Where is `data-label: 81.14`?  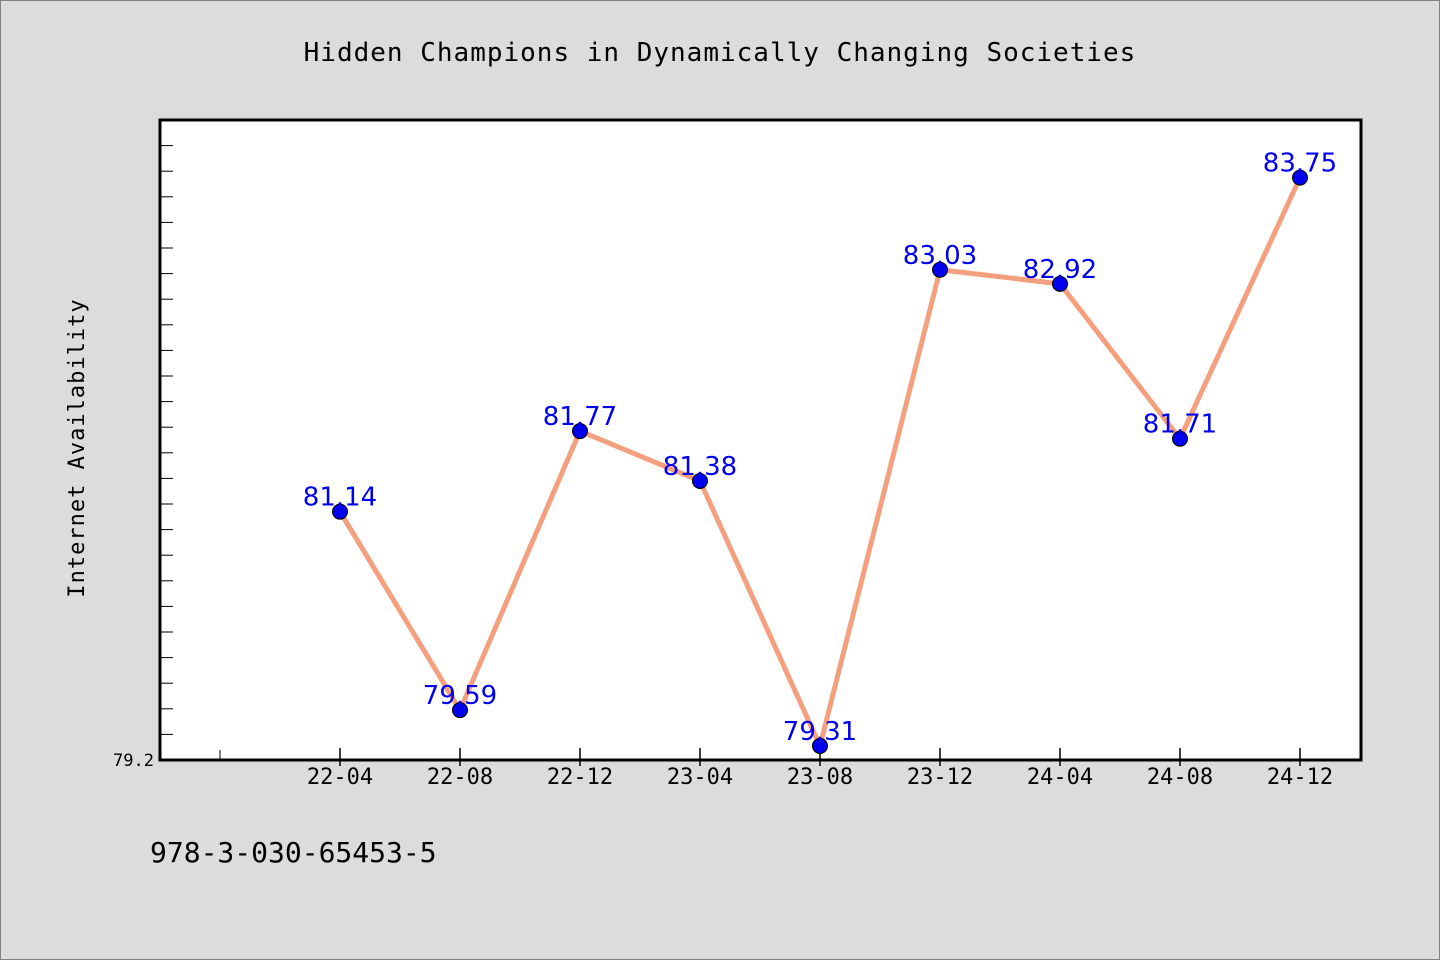
data-label: 81.14 is located at coordinates (340, 498).